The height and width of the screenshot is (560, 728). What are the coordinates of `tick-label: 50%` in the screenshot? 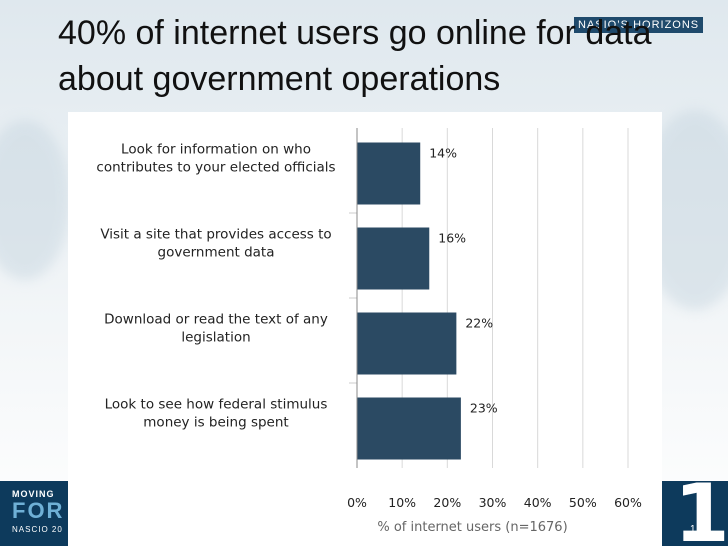 It's located at (583, 502).